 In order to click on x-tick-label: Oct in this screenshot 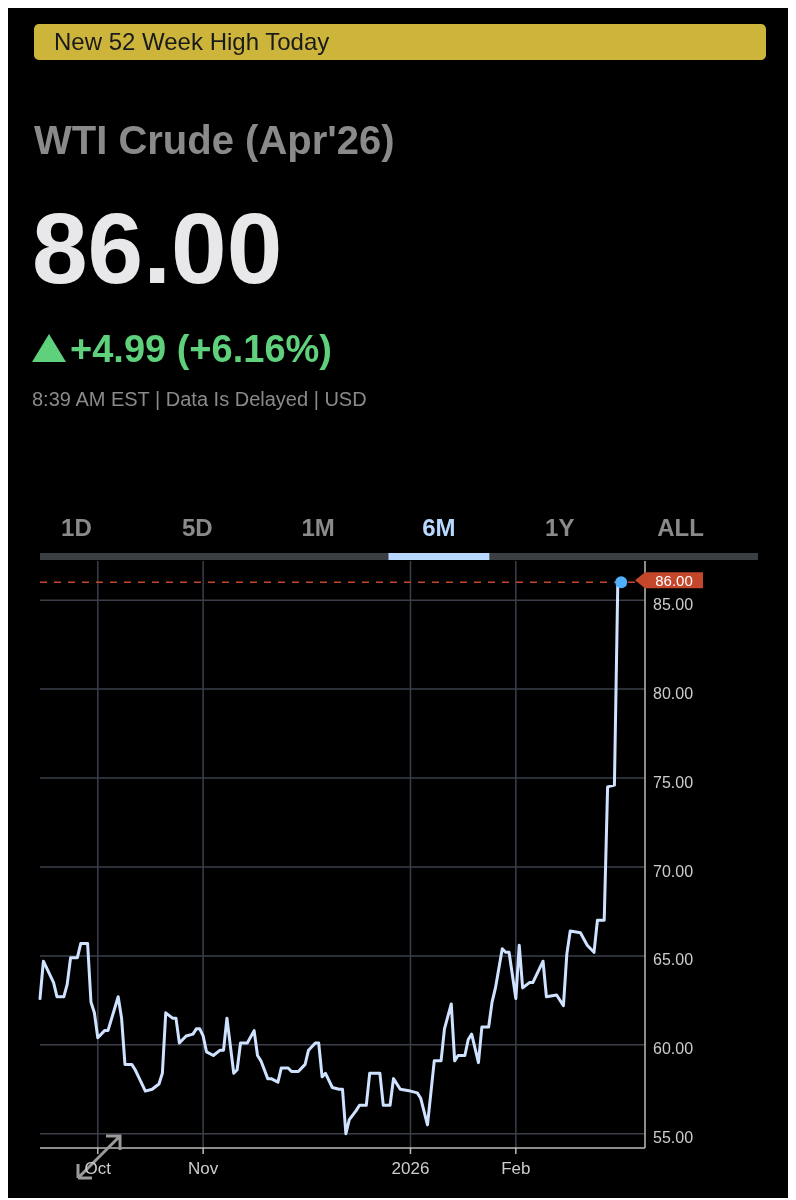, I will do `click(98, 1168)`.